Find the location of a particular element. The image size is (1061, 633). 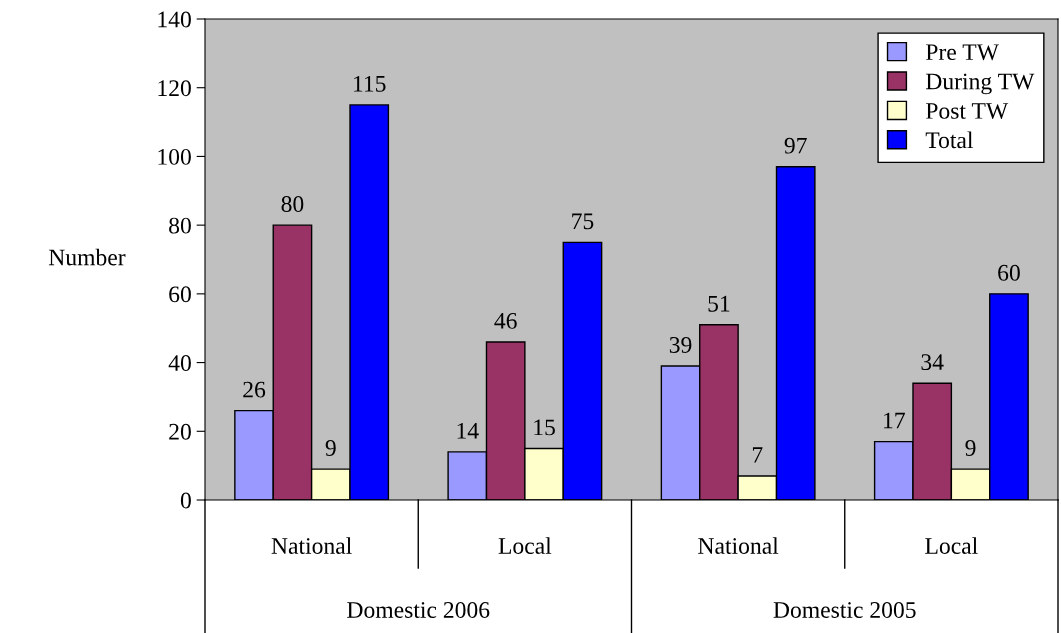

data-label: 17 is located at coordinates (894, 420).